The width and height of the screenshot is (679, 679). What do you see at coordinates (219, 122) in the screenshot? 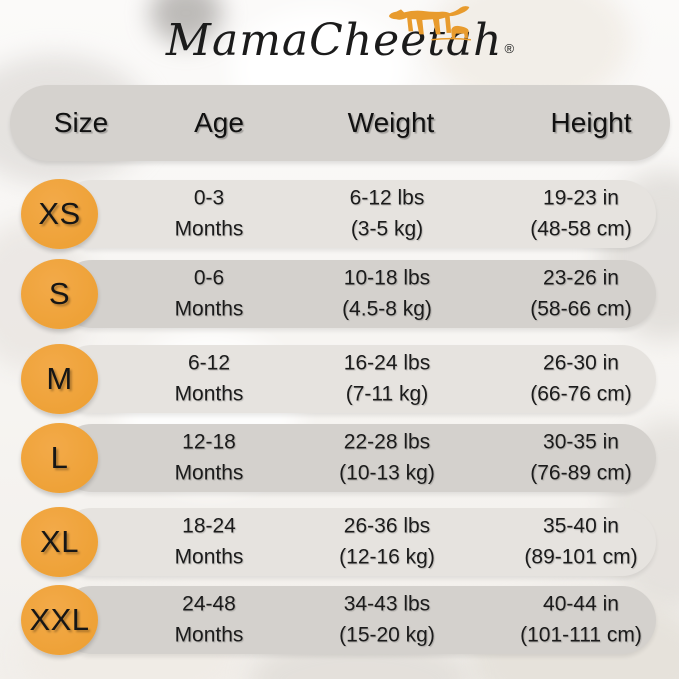
I see `column-header-age: Age` at bounding box center [219, 122].